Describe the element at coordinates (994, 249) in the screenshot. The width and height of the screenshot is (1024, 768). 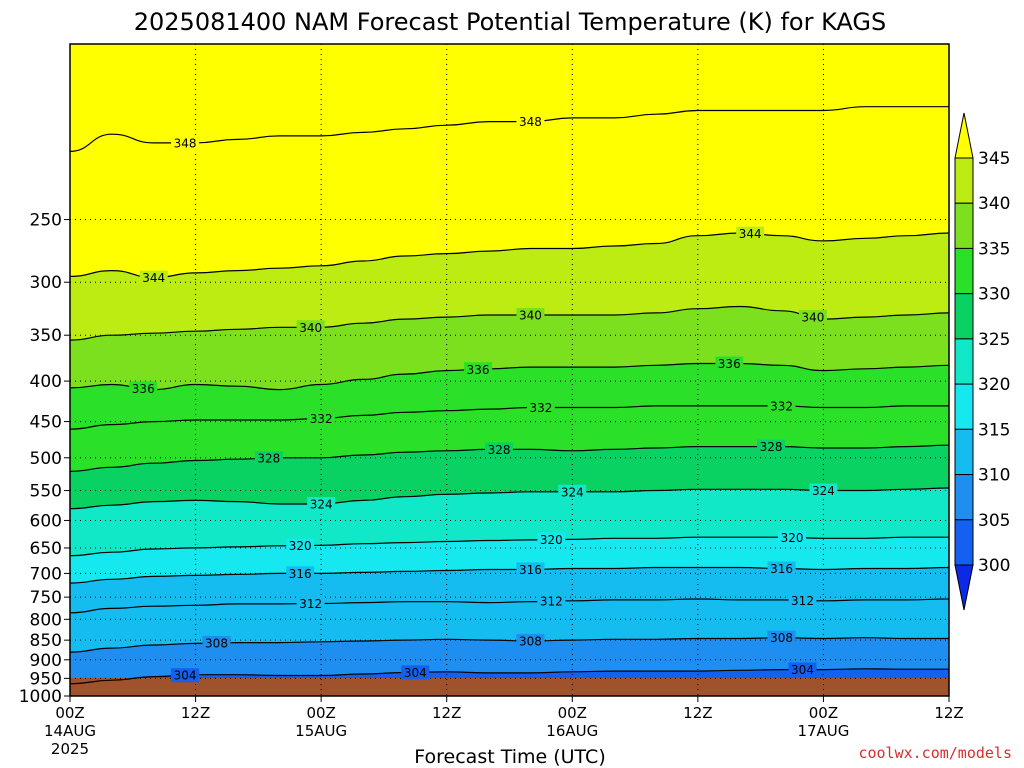
I see `colorbar-tick-label: 335` at that location.